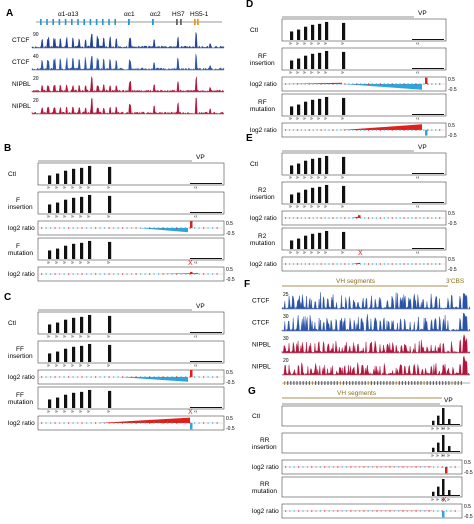 The height and width of the screenshot is (524, 474). Describe the element at coordinates (262, 190) in the screenshot. I see `row-label: R2` at that location.